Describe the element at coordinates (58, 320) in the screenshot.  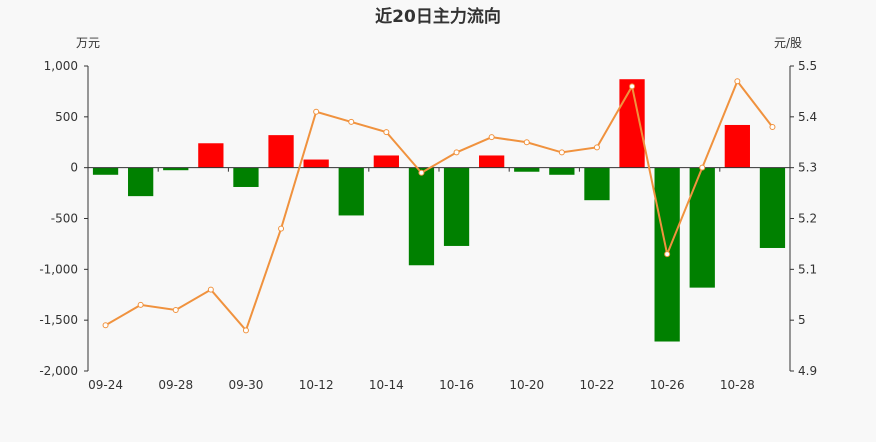
I see `left-tick-label: -1,500` at that location.